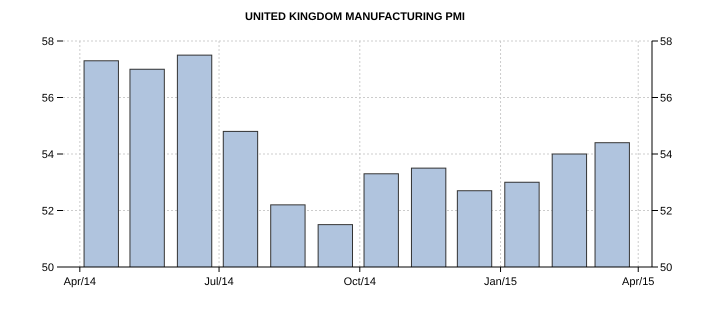  What do you see at coordinates (501, 282) in the screenshot?
I see `x-tick-label: Jan/15` at bounding box center [501, 282].